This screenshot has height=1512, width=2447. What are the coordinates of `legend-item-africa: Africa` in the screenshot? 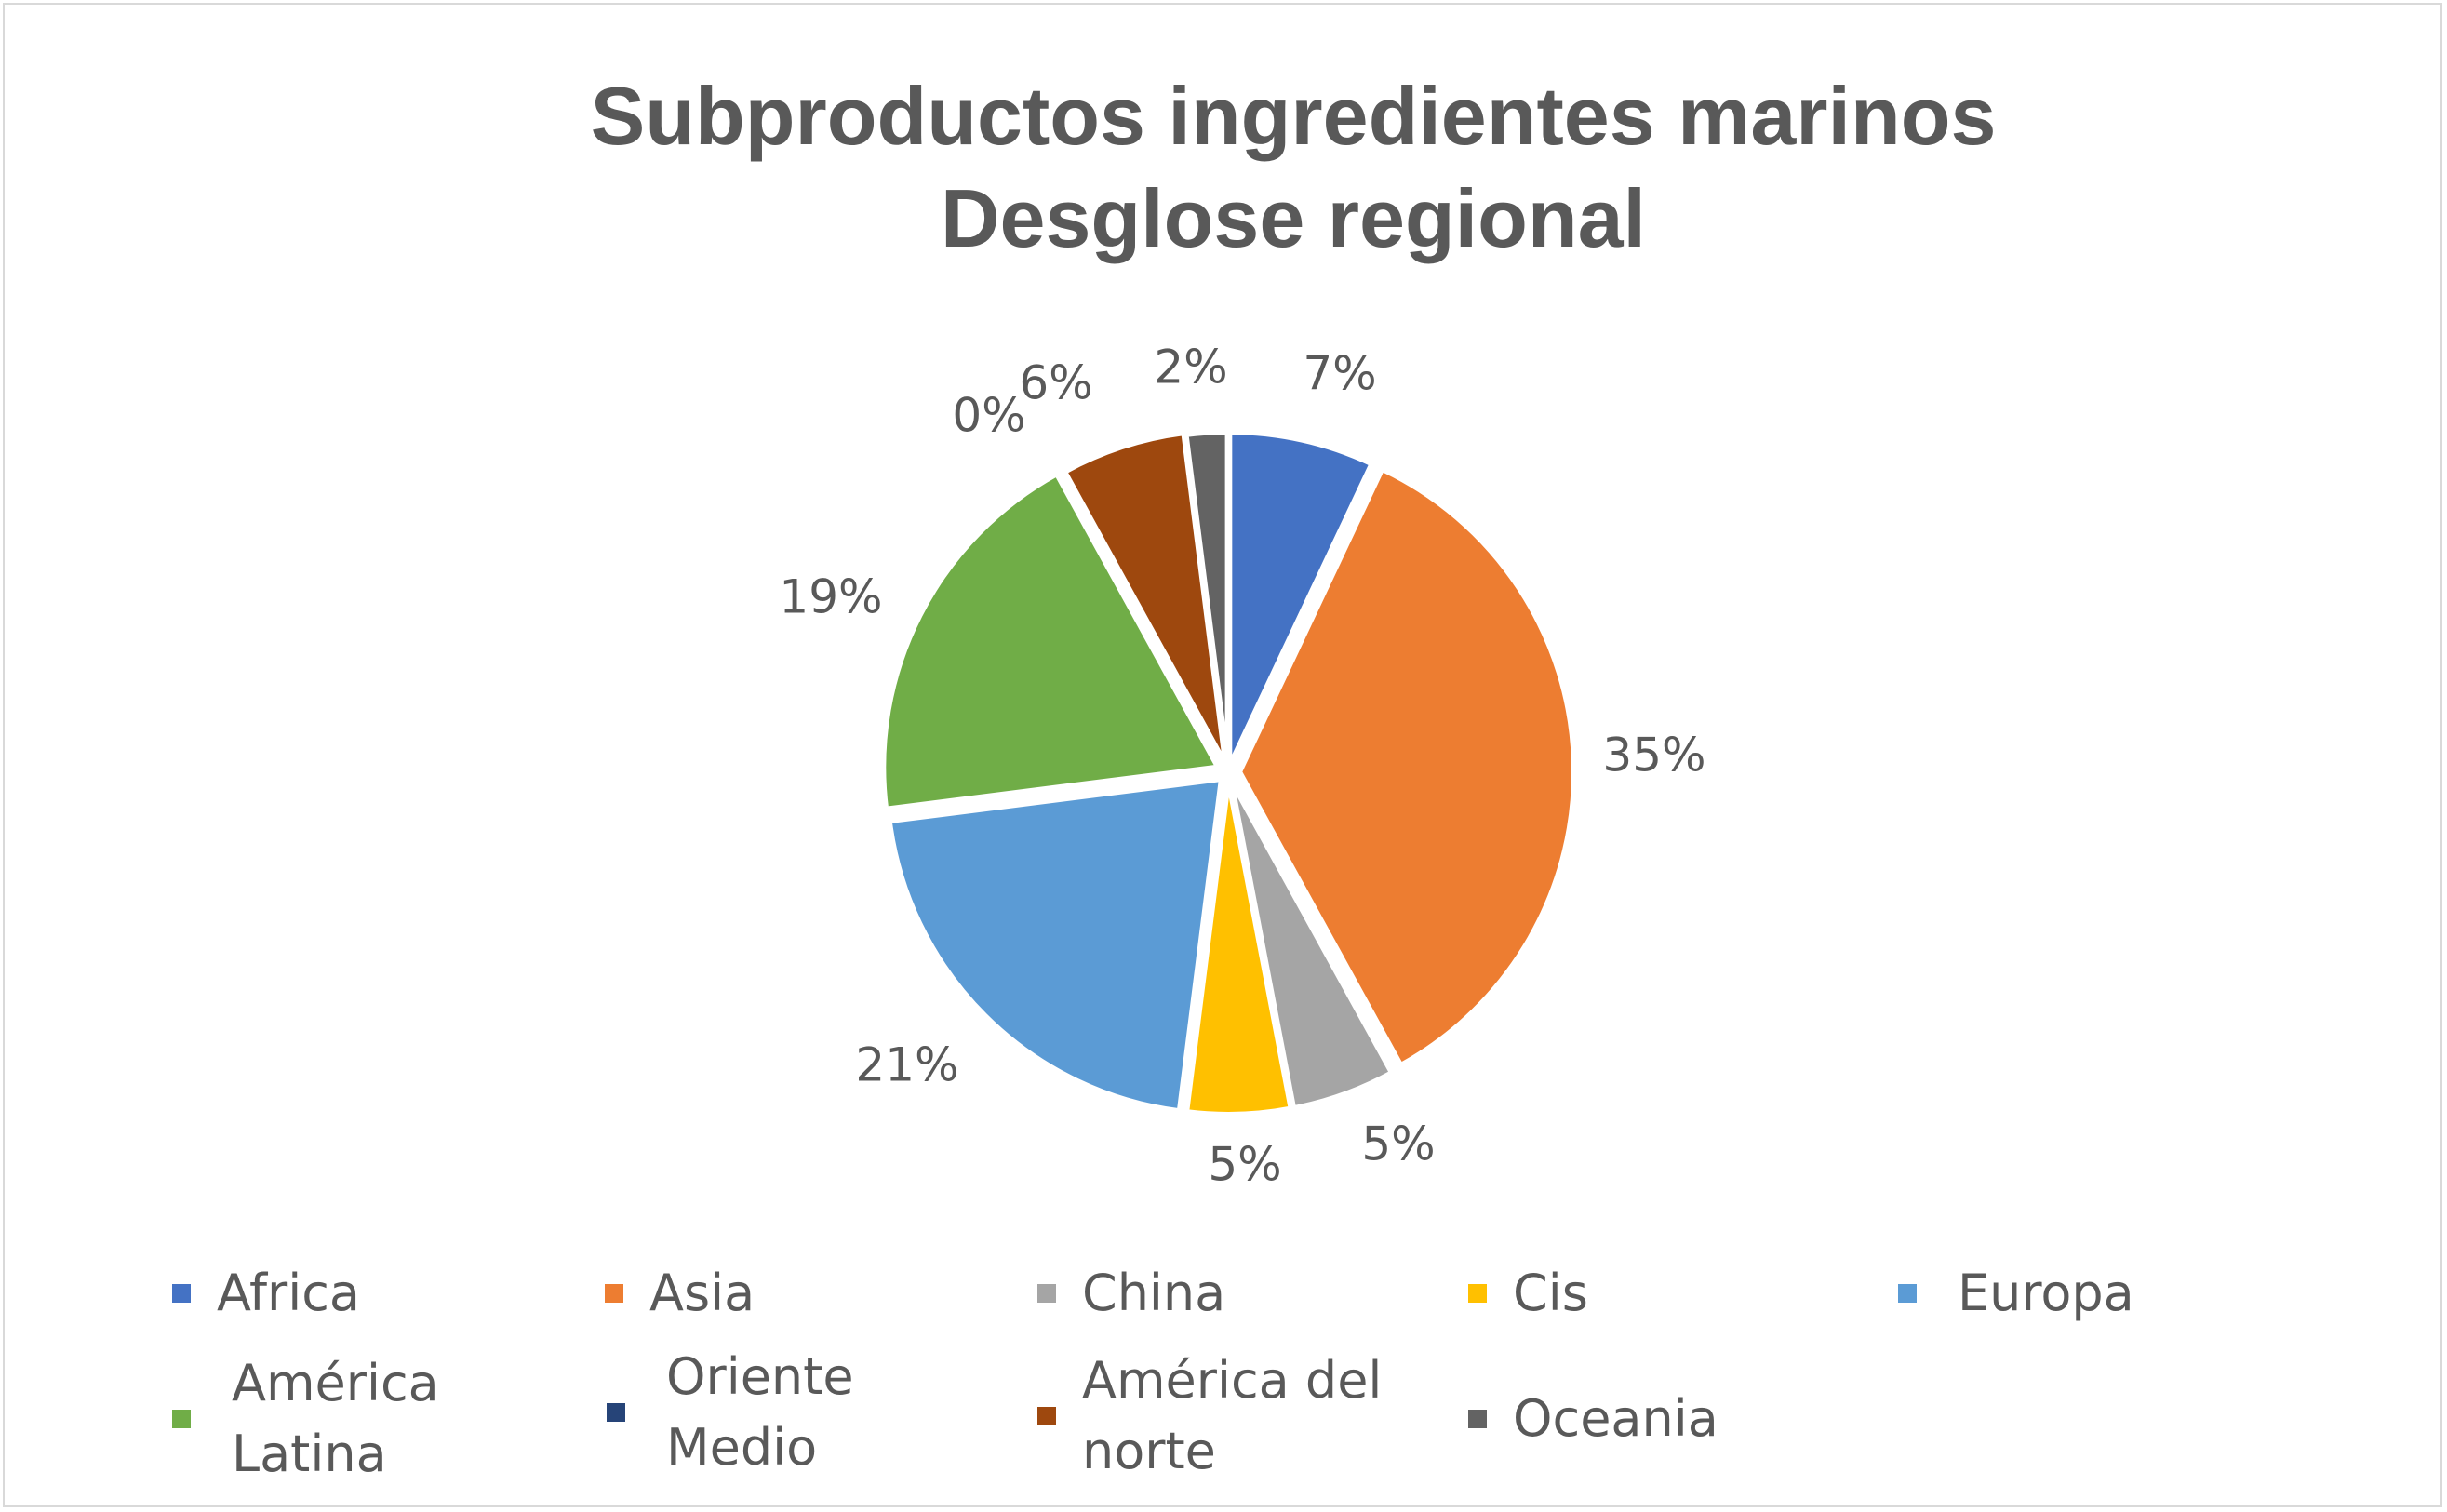 It's located at (266, 1293).